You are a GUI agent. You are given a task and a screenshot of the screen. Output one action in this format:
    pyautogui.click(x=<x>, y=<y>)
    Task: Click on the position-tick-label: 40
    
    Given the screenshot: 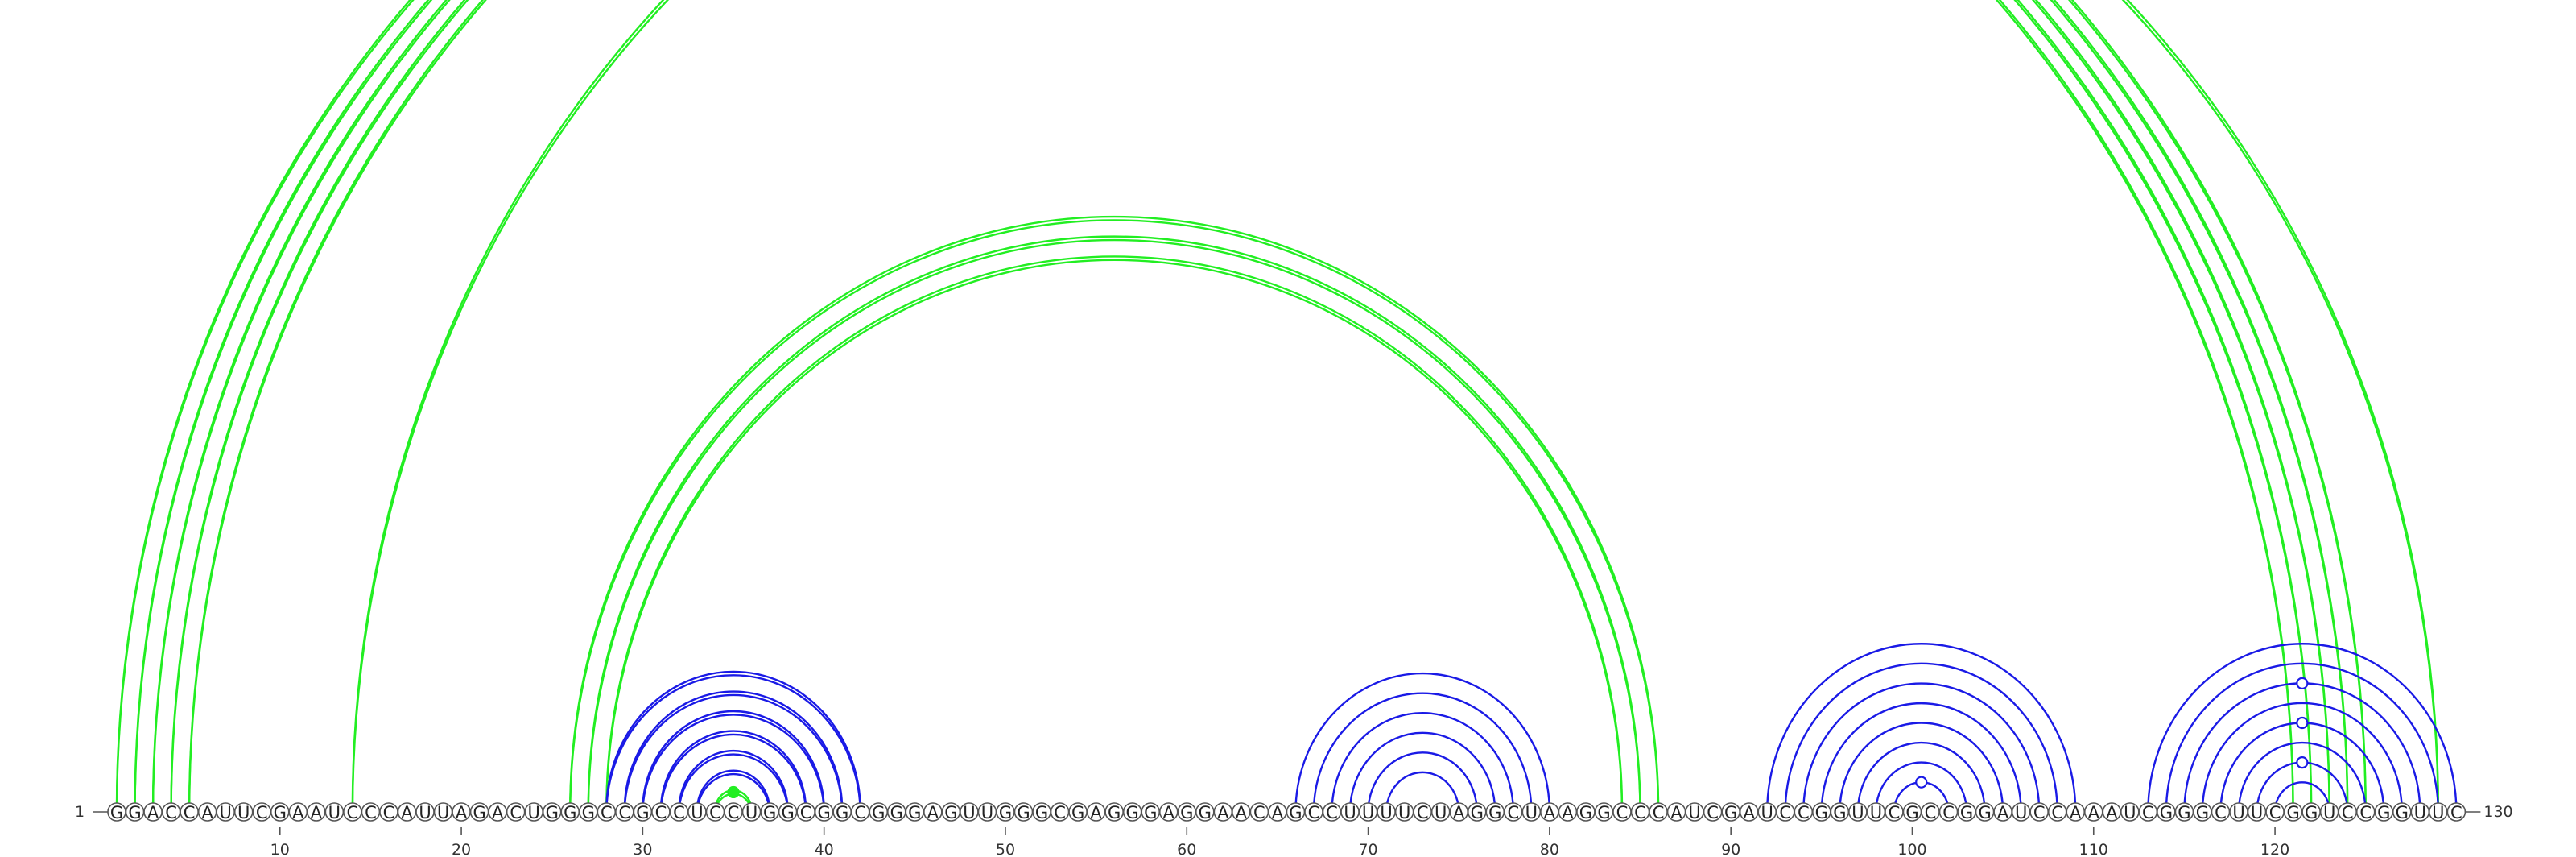 What is the action you would take?
    pyautogui.click(x=824, y=849)
    